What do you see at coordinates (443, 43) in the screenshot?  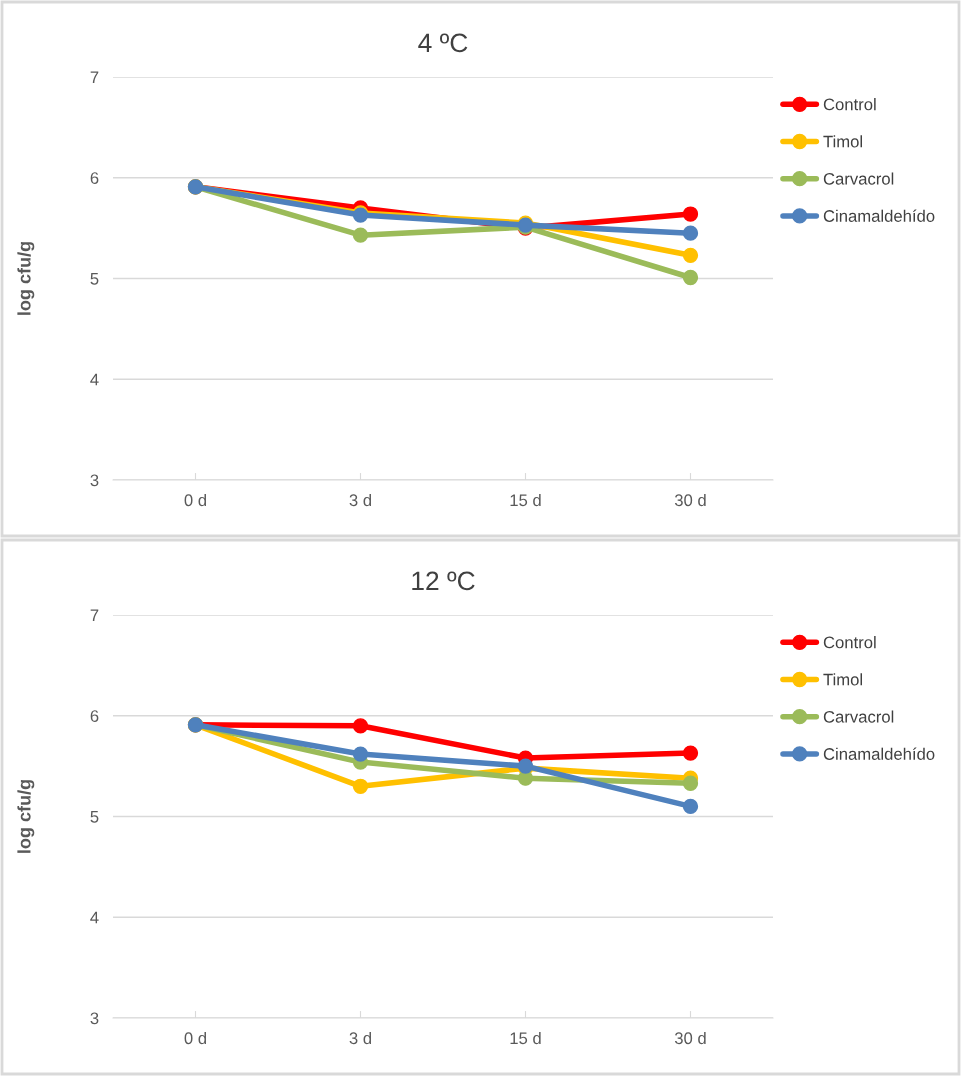 I see `chart-title: 4 ºC` at bounding box center [443, 43].